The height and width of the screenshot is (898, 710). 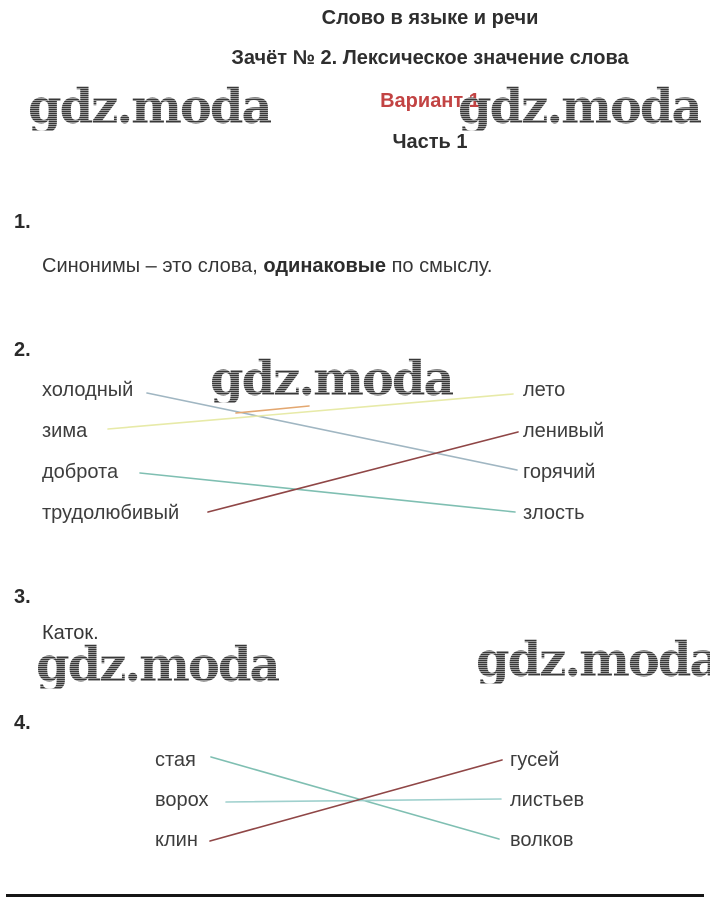 What do you see at coordinates (325, 266) in the screenshot?
I see `answer-text-bold: одинаковые` at bounding box center [325, 266].